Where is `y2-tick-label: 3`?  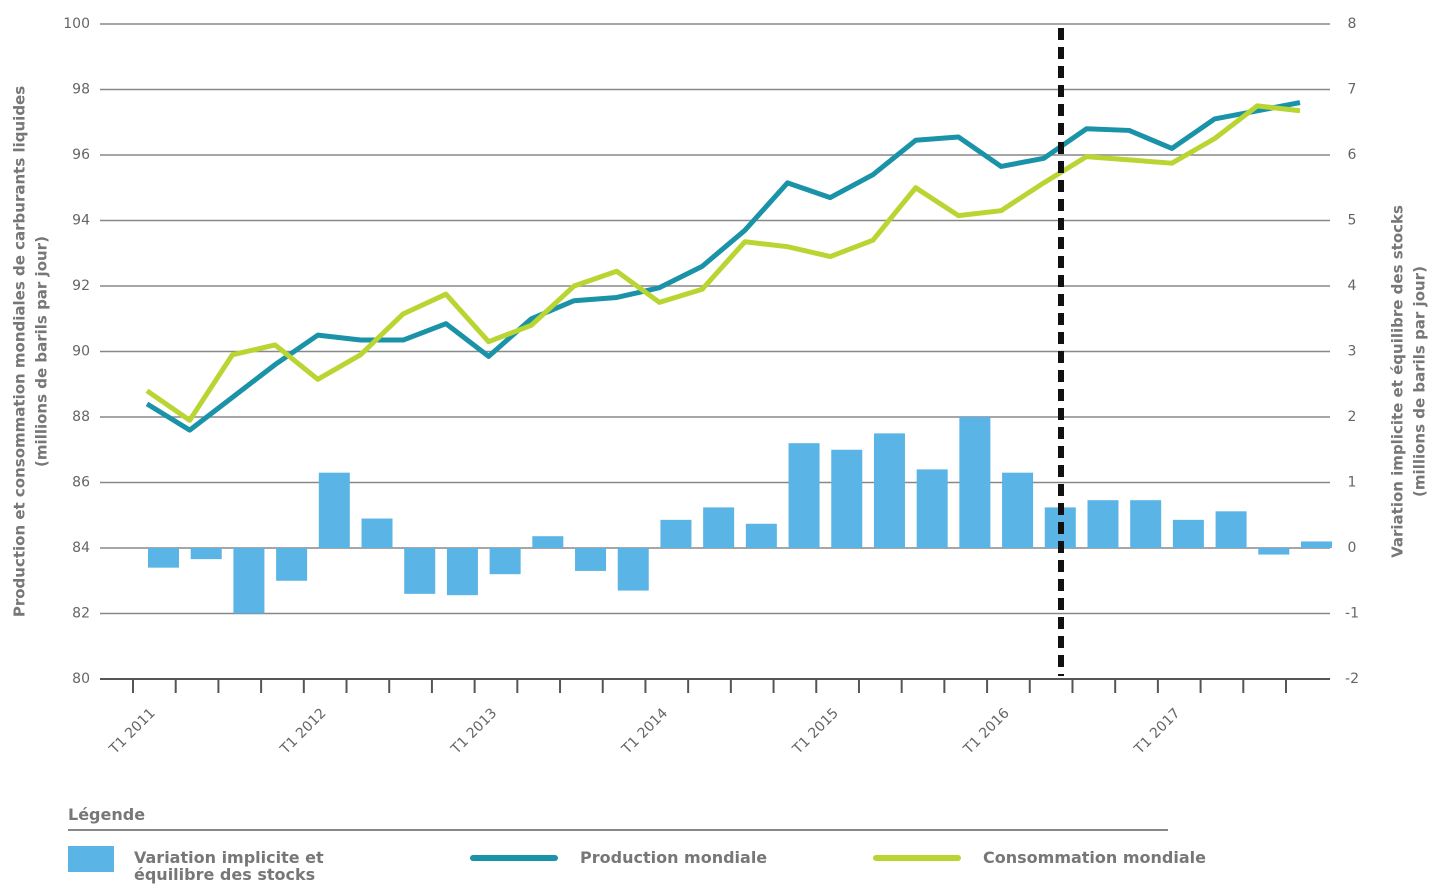 y2-tick-label: 3 is located at coordinates (1352, 352).